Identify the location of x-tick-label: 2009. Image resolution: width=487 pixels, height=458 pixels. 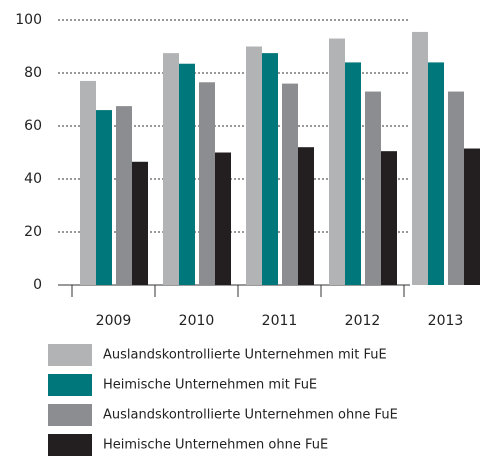
(114, 321).